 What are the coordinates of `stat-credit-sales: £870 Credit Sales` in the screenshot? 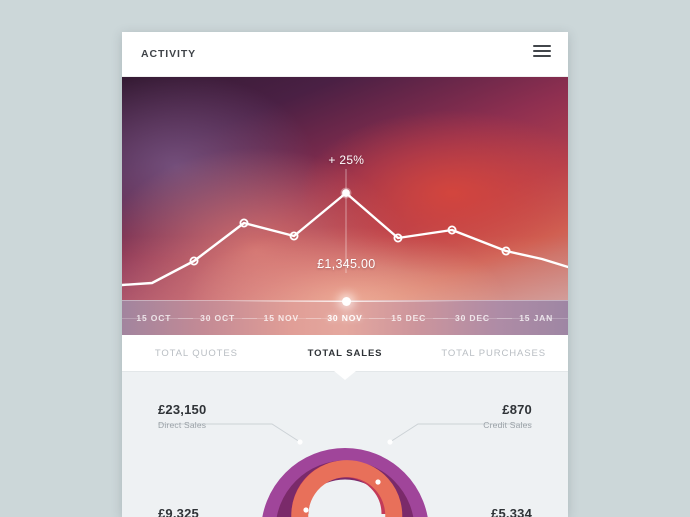 It's located at (457, 417).